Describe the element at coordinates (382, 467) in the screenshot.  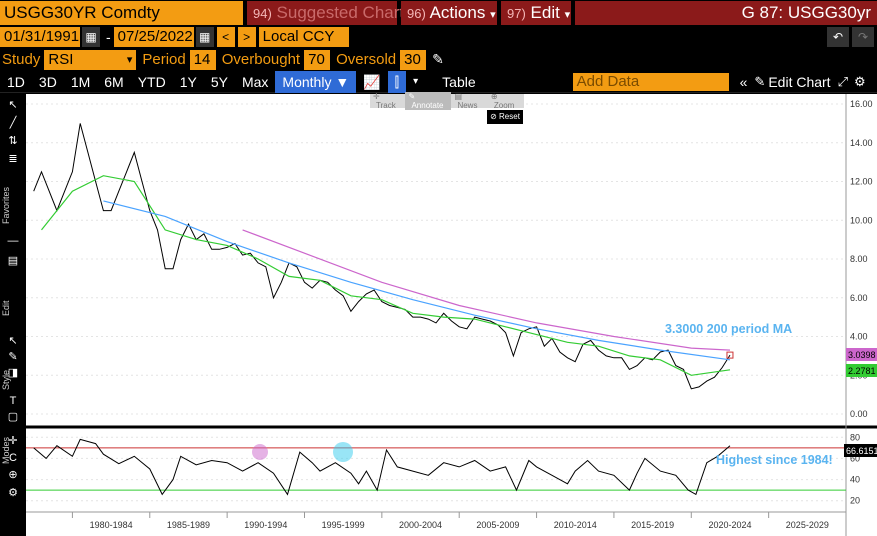
I see `rsi-line` at that location.